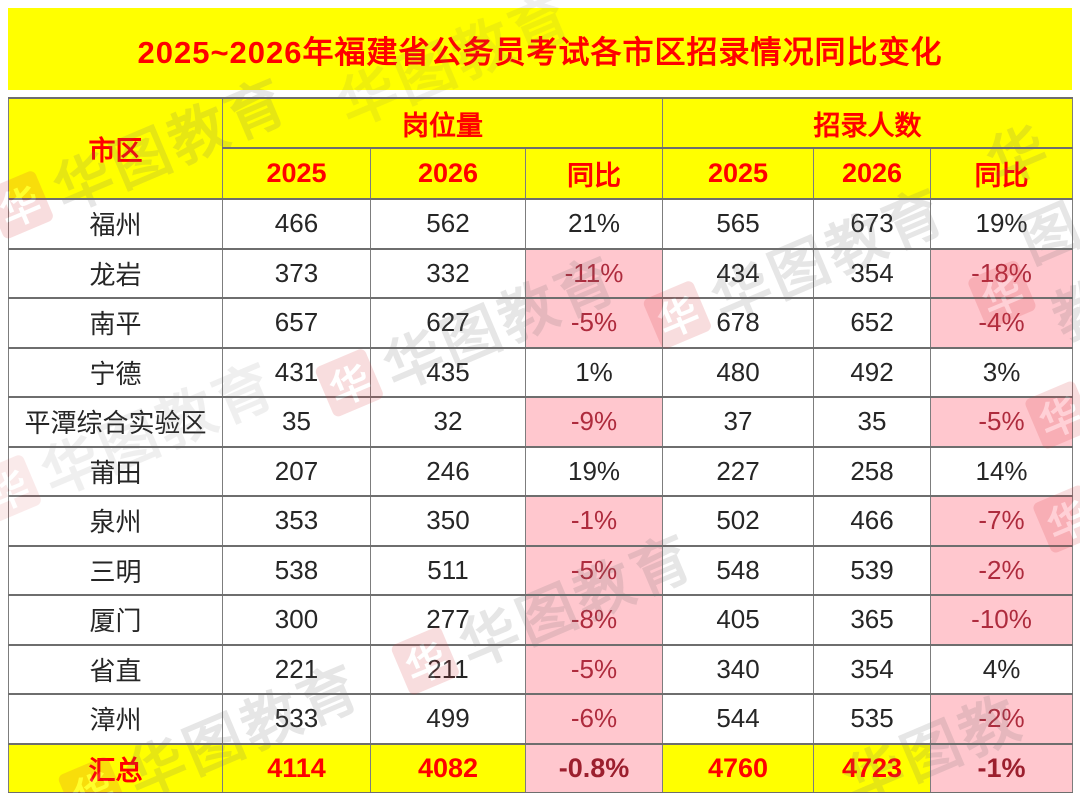 The image size is (1080, 793). Describe the element at coordinates (448, 570) in the screenshot. I see `positions-2026-cell: 511` at that location.